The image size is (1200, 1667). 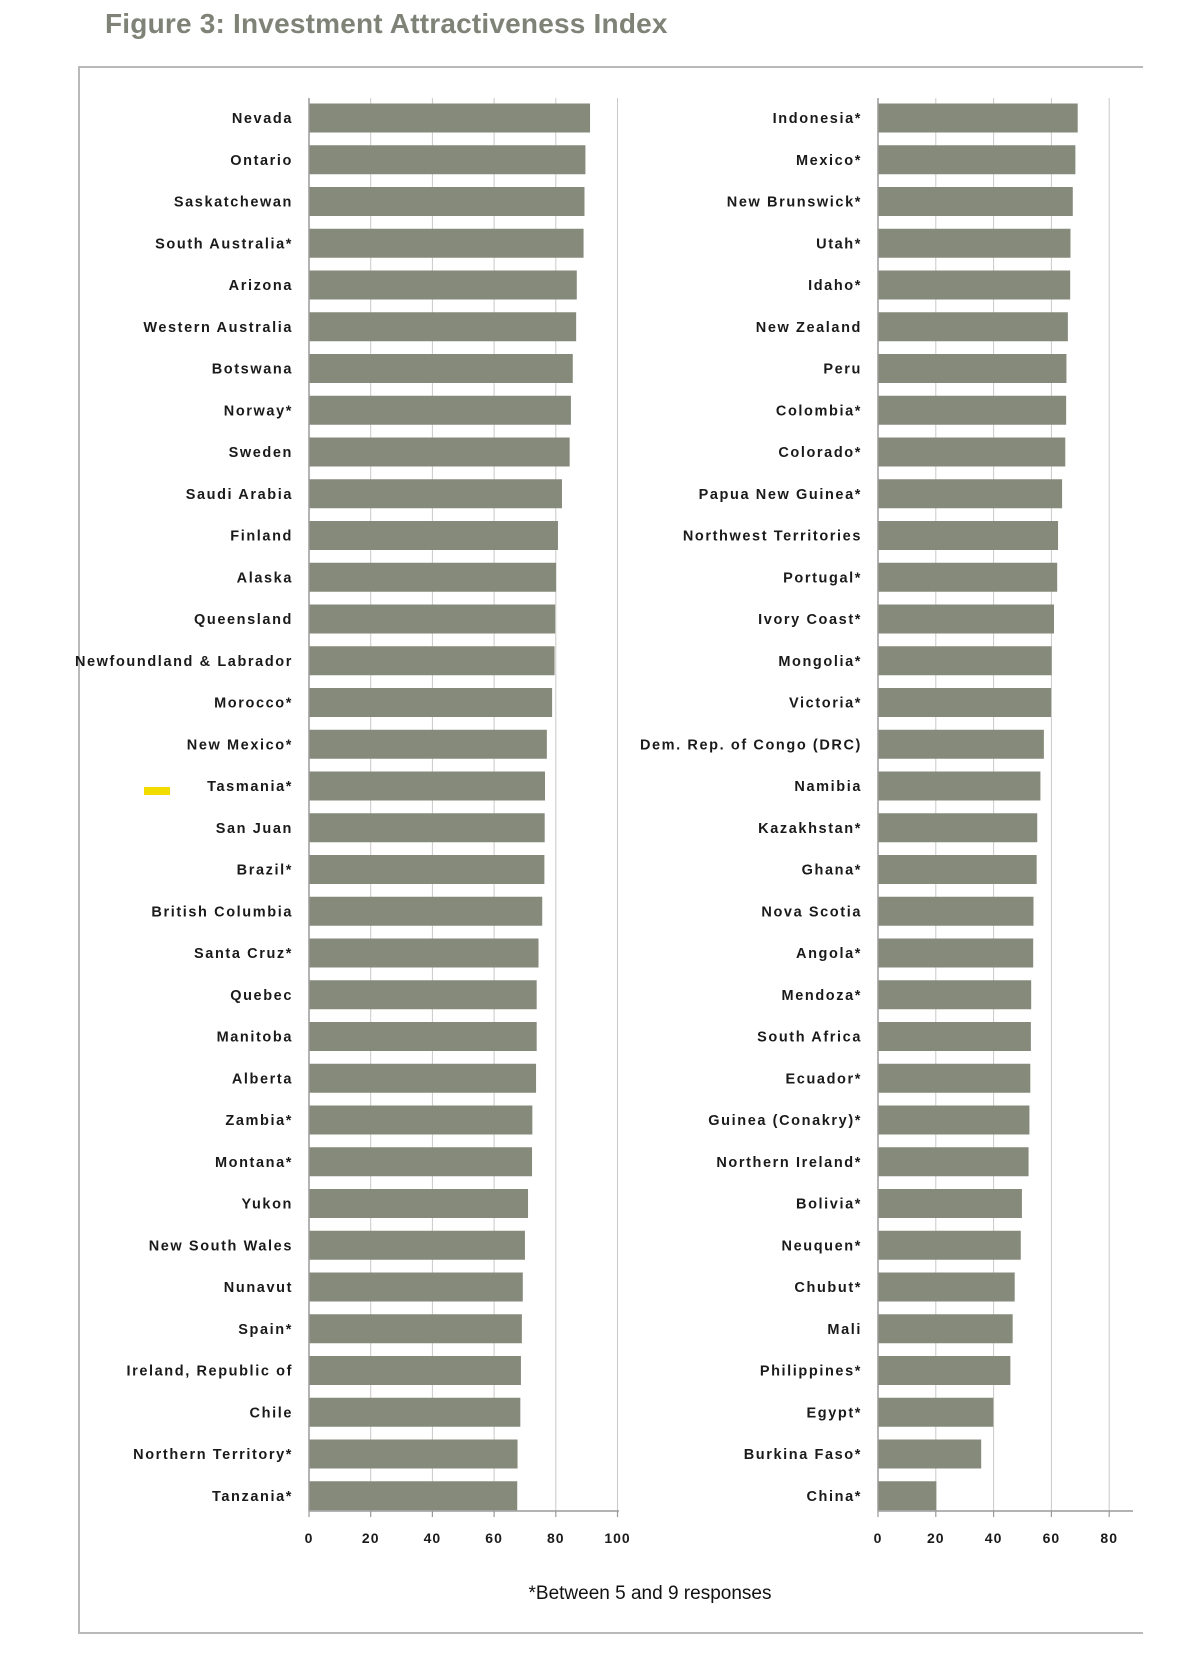 I want to click on category-label: Alaska, so click(x=265, y=578).